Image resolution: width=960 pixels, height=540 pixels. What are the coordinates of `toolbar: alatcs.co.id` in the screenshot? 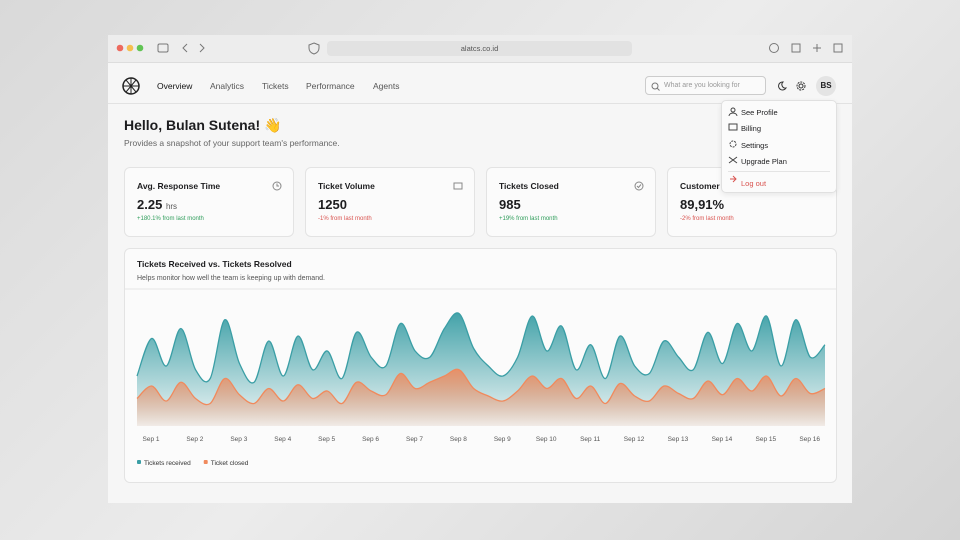 It's located at (480, 49).